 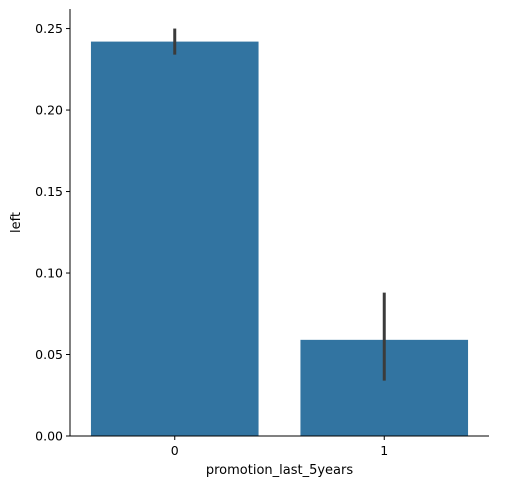 What do you see at coordinates (280, 470) in the screenshot?
I see `x-axis-title: promotion_last_5years` at bounding box center [280, 470].